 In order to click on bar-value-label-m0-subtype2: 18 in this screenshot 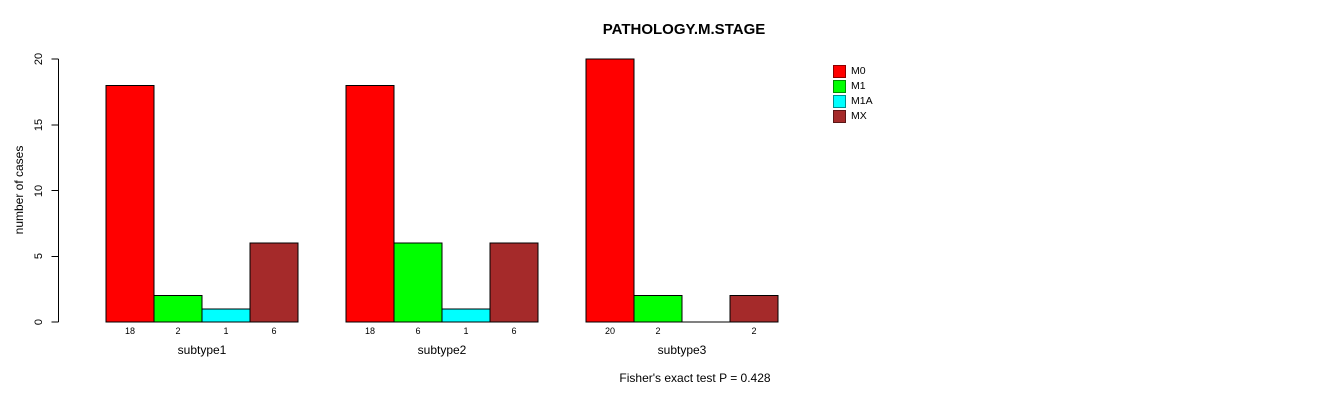, I will do `click(370, 331)`.